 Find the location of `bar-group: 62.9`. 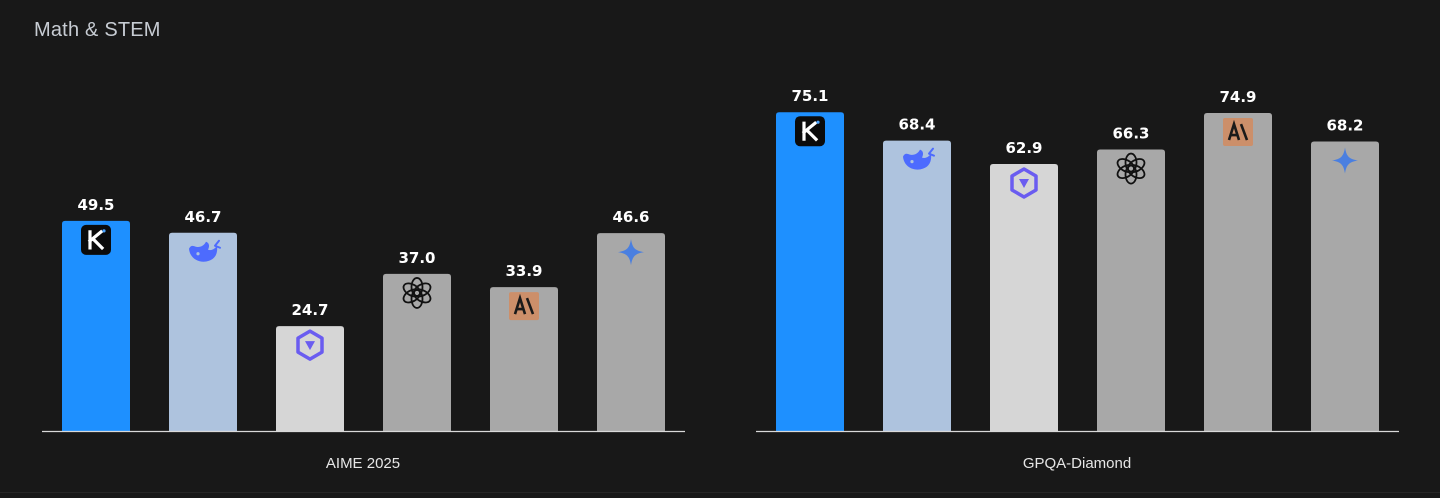

bar-group: 62.9 is located at coordinates (1024, 285).